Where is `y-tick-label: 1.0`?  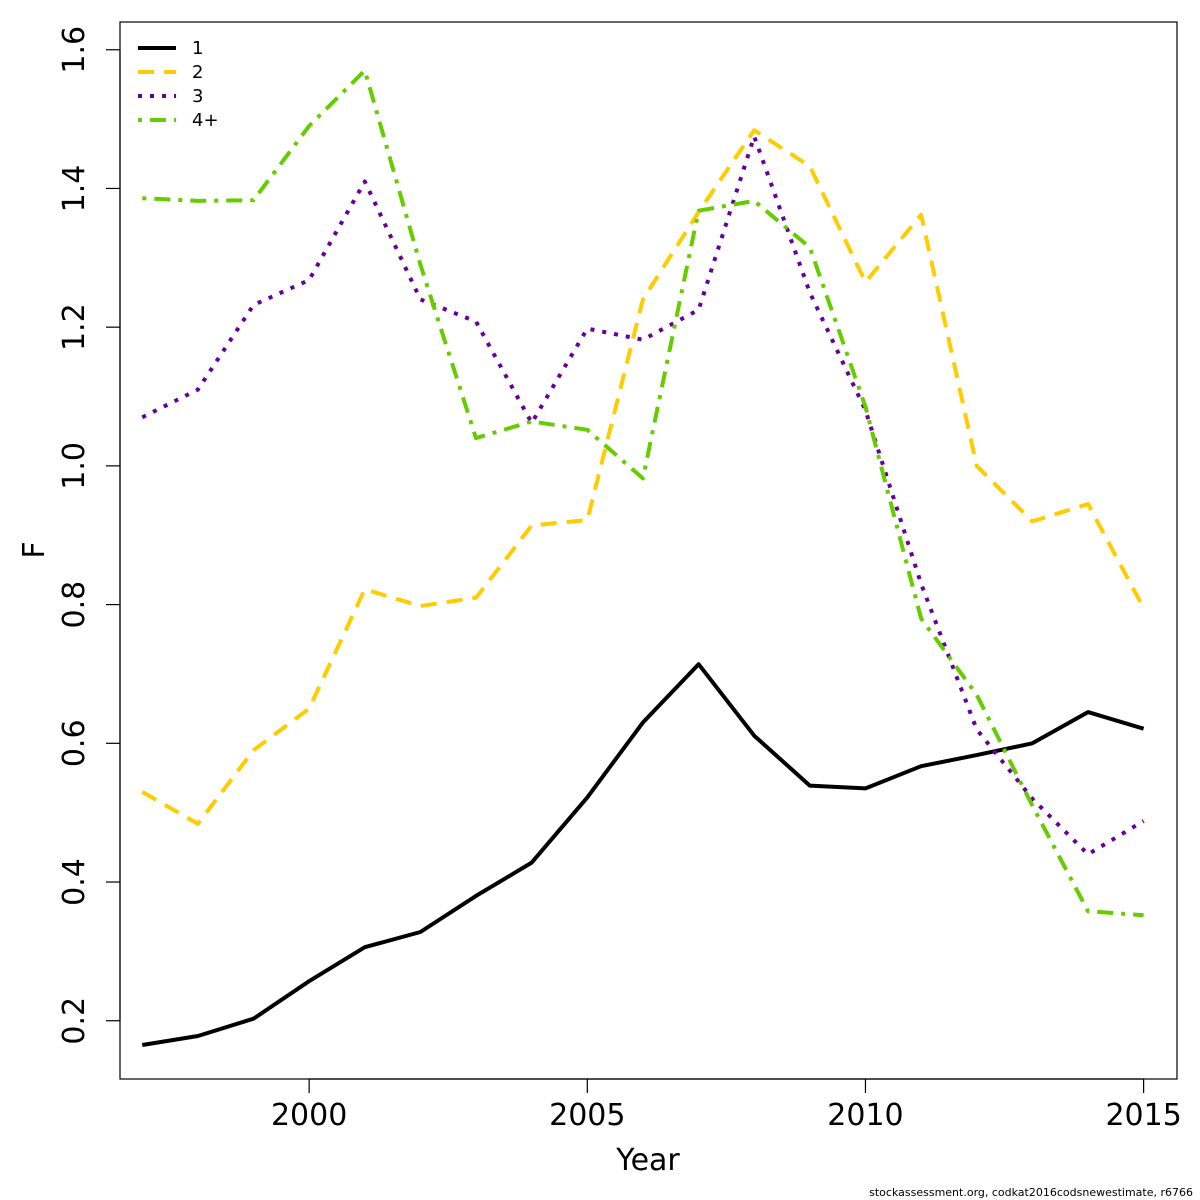 y-tick-label: 1.0 is located at coordinates (74, 466).